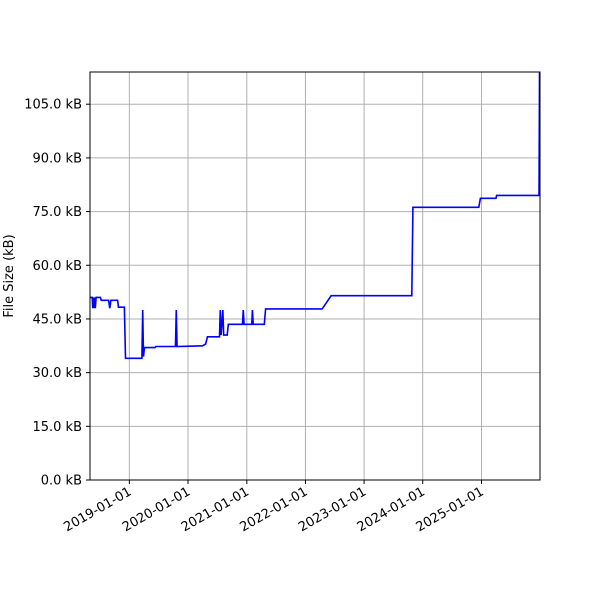 The height and width of the screenshot is (600, 600). Describe the element at coordinates (53, 105) in the screenshot. I see `y-tick-label: 105.0 kB` at that location.